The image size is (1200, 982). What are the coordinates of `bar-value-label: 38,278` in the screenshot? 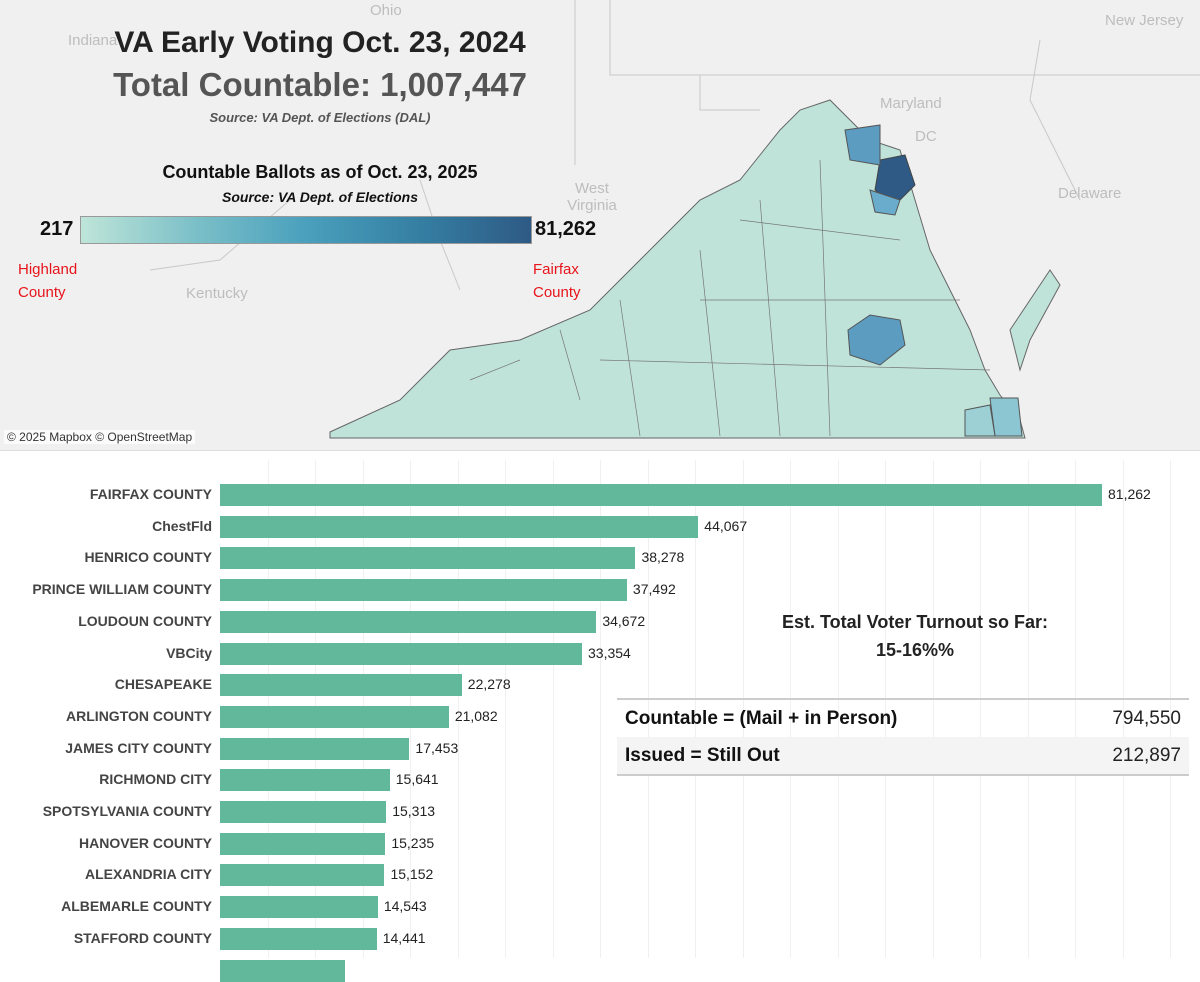 It's located at (663, 557).